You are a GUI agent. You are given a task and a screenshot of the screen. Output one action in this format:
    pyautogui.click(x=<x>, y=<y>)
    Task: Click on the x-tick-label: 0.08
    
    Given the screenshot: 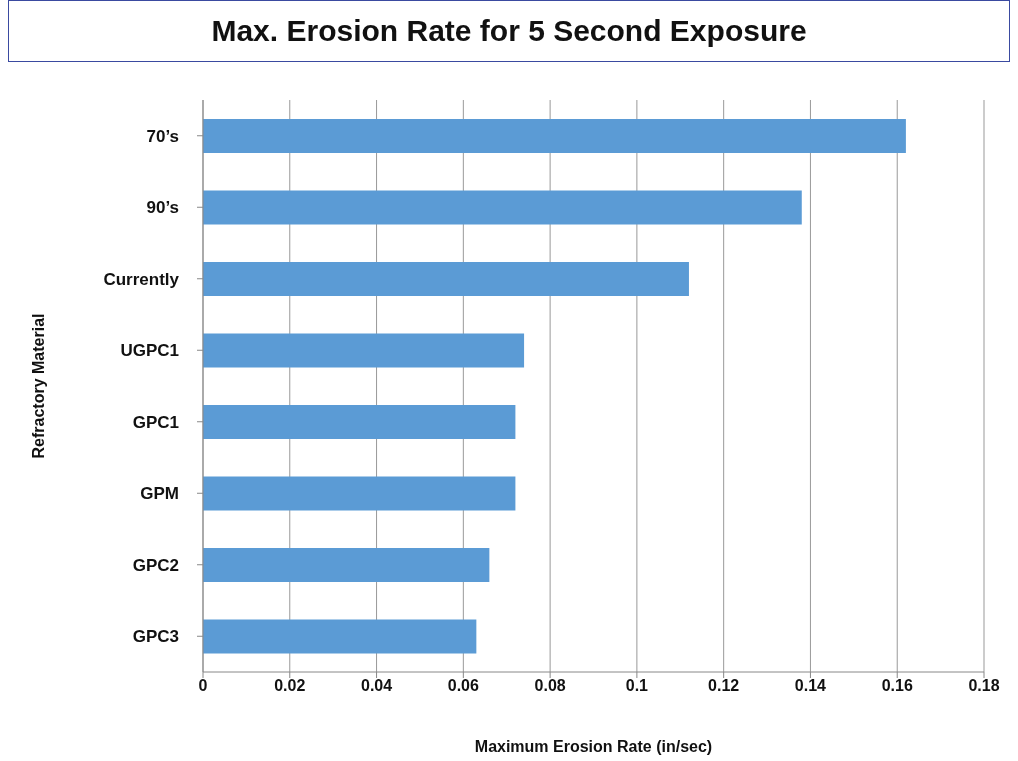 What is the action you would take?
    pyautogui.click(x=550, y=686)
    